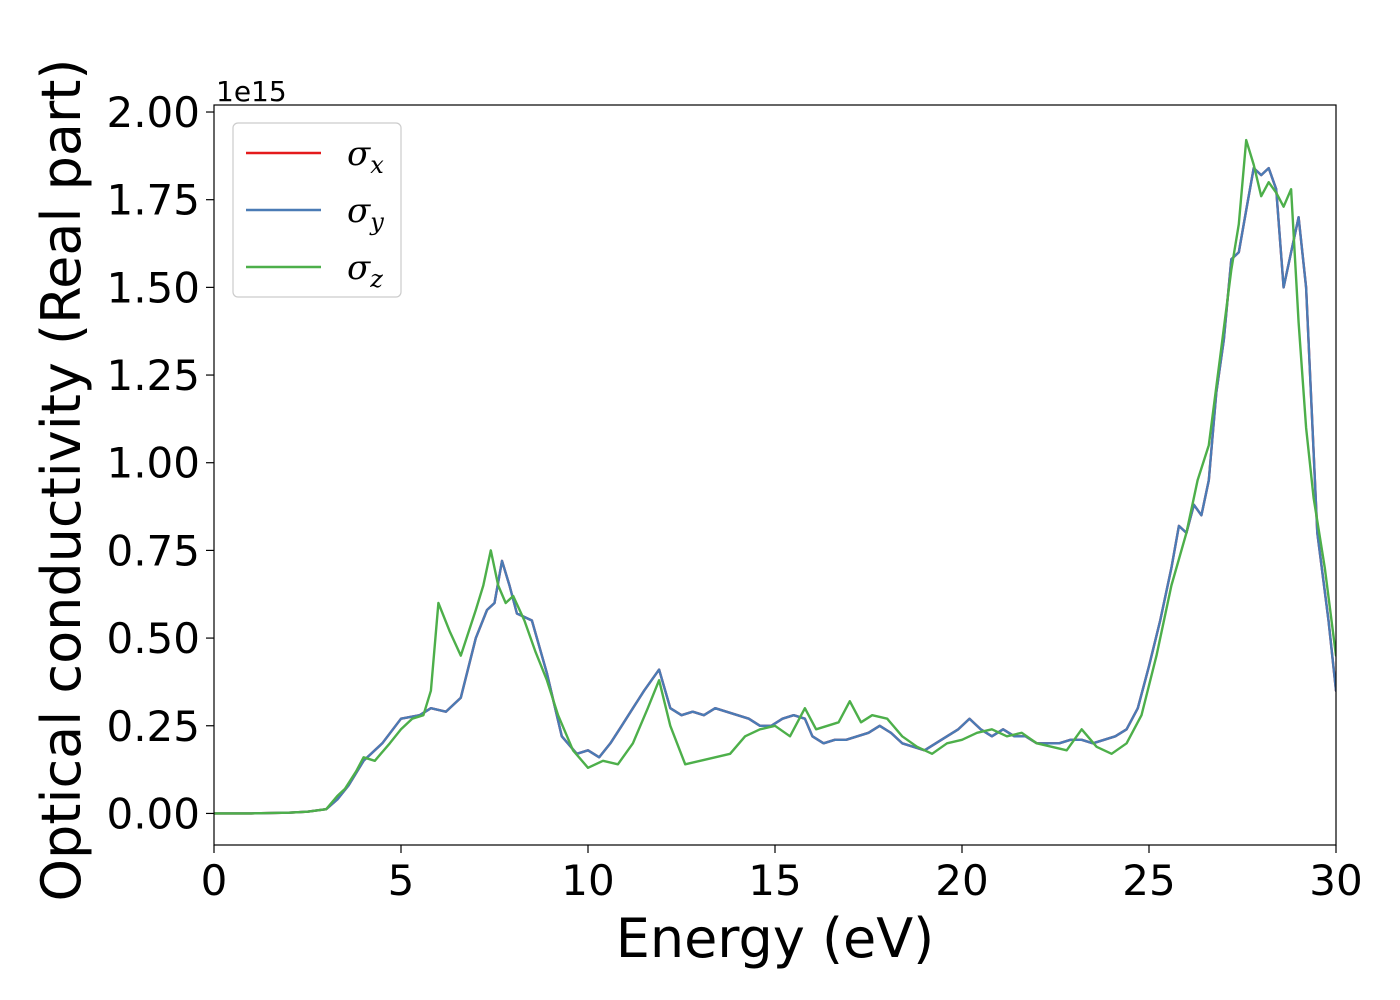 The image size is (1400, 1000). Describe the element at coordinates (153, 638) in the screenshot. I see `y-tick-label: 0.50` at that location.